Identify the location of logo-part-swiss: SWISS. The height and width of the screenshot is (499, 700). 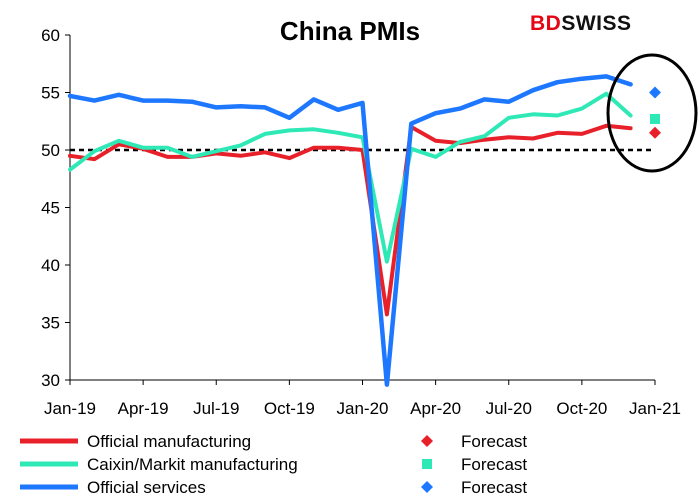
(596, 23).